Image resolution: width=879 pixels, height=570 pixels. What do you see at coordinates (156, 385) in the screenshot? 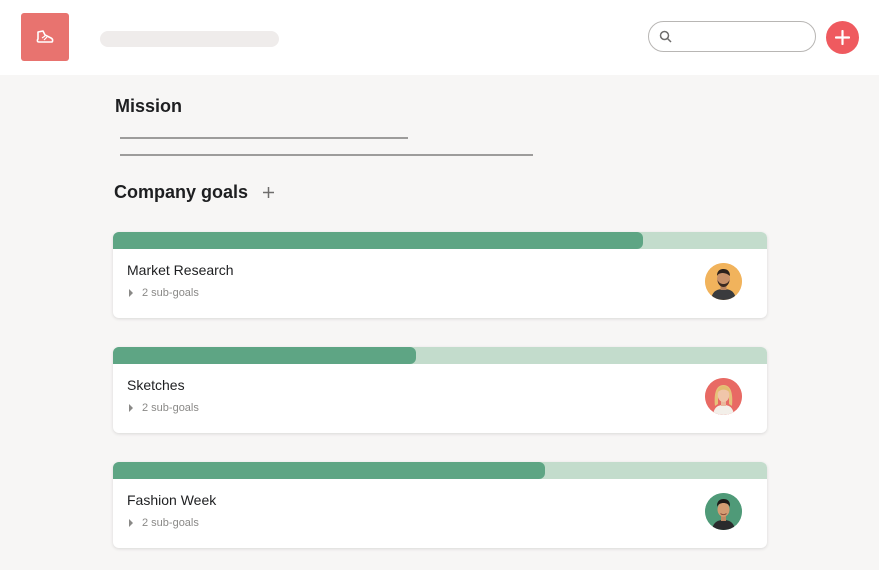
I see `goal-name: Sketches` at bounding box center [156, 385].